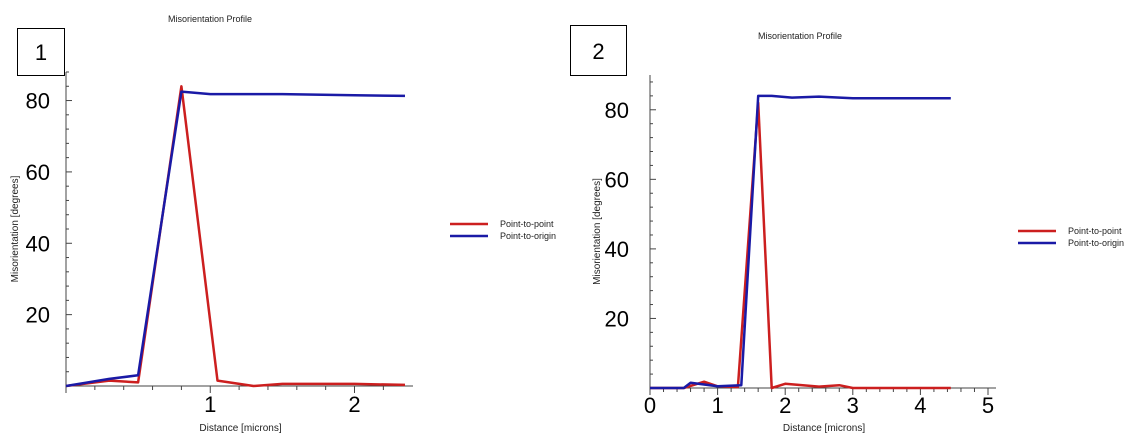 The width and height of the screenshot is (1137, 442). What do you see at coordinates (41, 52) in the screenshot?
I see `panel-label: 1` at bounding box center [41, 52].